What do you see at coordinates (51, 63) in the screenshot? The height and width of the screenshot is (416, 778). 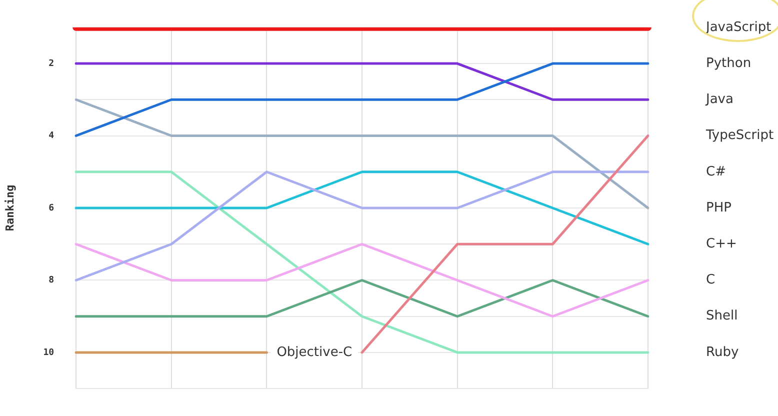 I see `y-tick-label: 2` at bounding box center [51, 63].